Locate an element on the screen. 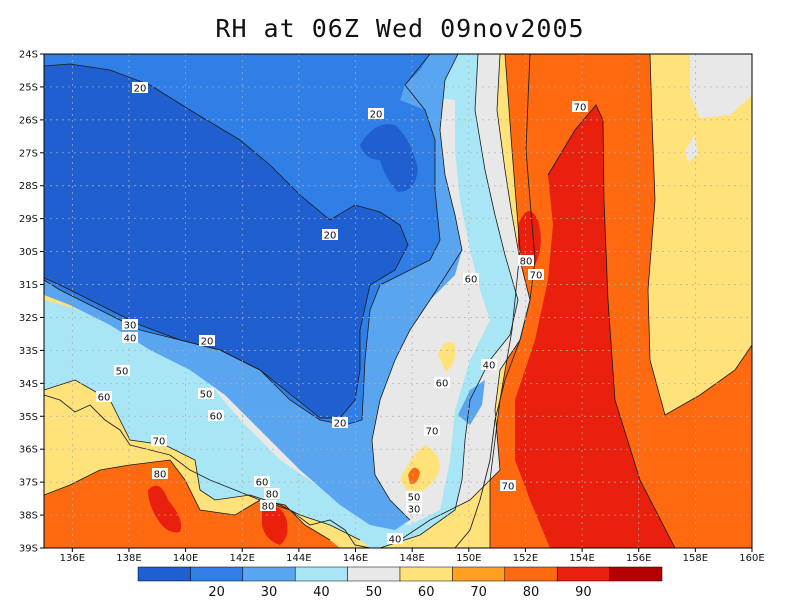  lat-label: 36S is located at coordinates (28, 450).